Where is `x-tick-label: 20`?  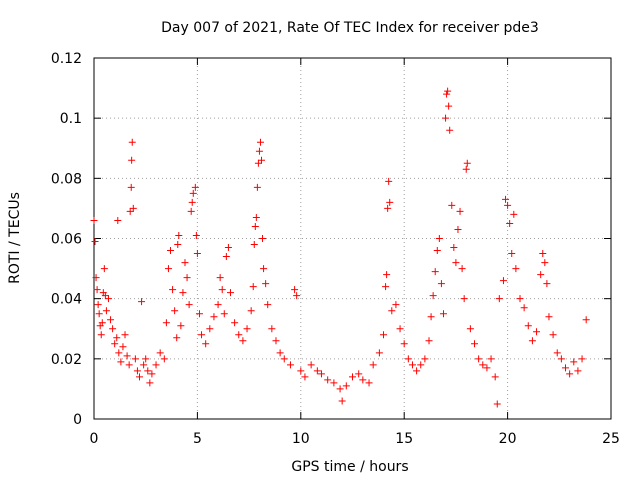
x-tick-label: 20 is located at coordinates (508, 439).